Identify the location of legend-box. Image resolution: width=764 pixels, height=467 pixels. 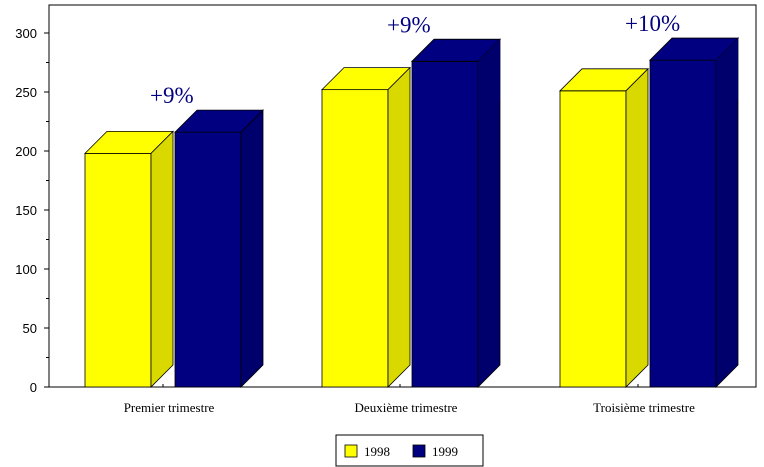
(409, 450).